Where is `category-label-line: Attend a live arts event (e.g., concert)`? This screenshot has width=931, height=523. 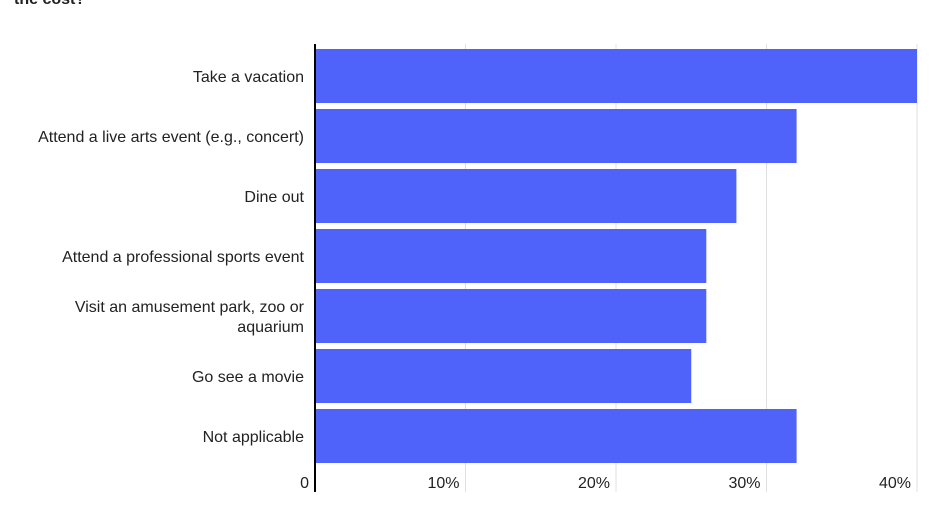
category-label-line: Attend a live arts event (e.g., concert) is located at coordinates (171, 137).